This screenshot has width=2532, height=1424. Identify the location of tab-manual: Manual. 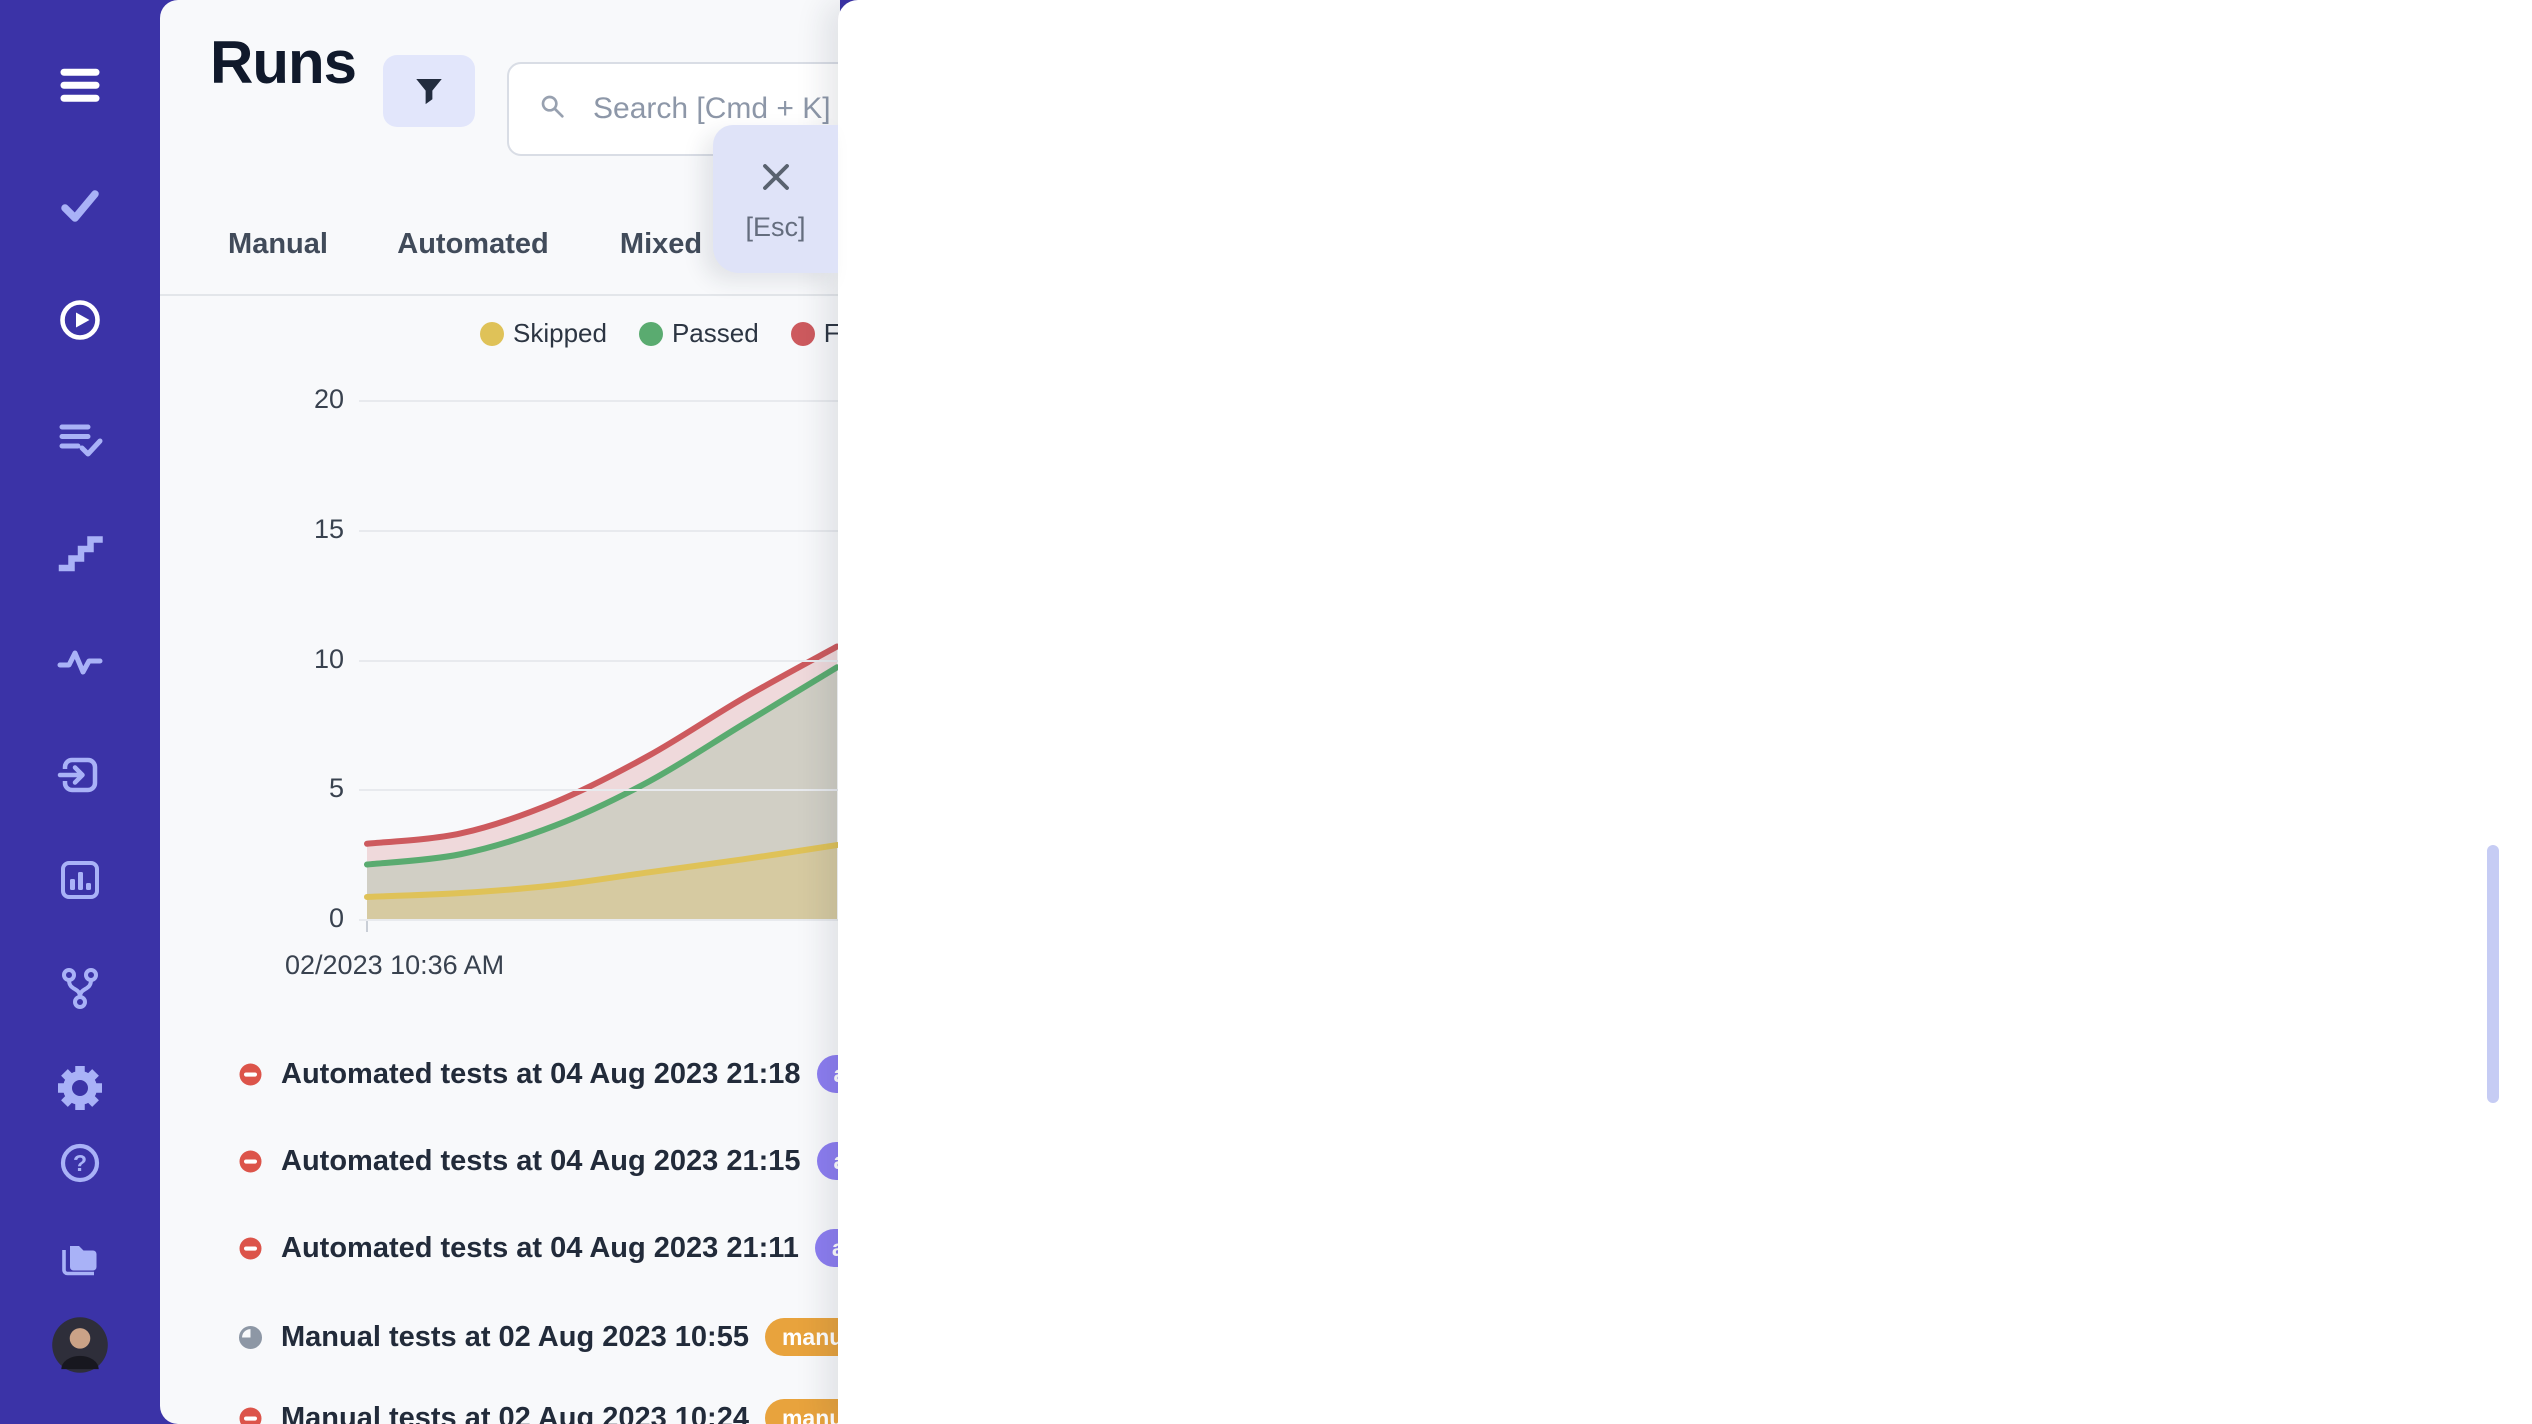
(278, 244).